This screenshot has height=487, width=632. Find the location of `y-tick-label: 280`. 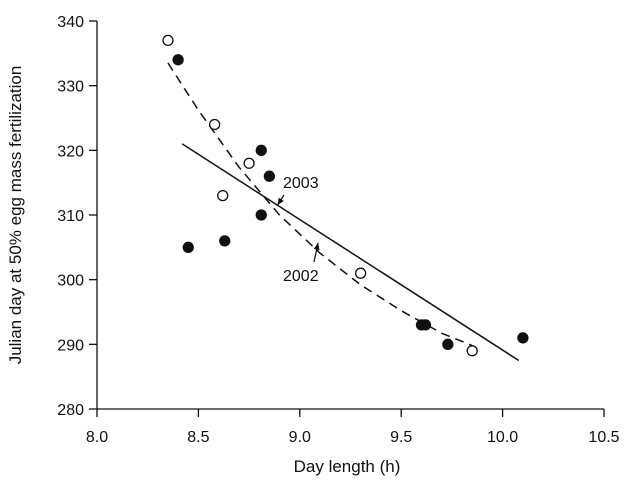

y-tick-label: 280 is located at coordinates (70, 410).